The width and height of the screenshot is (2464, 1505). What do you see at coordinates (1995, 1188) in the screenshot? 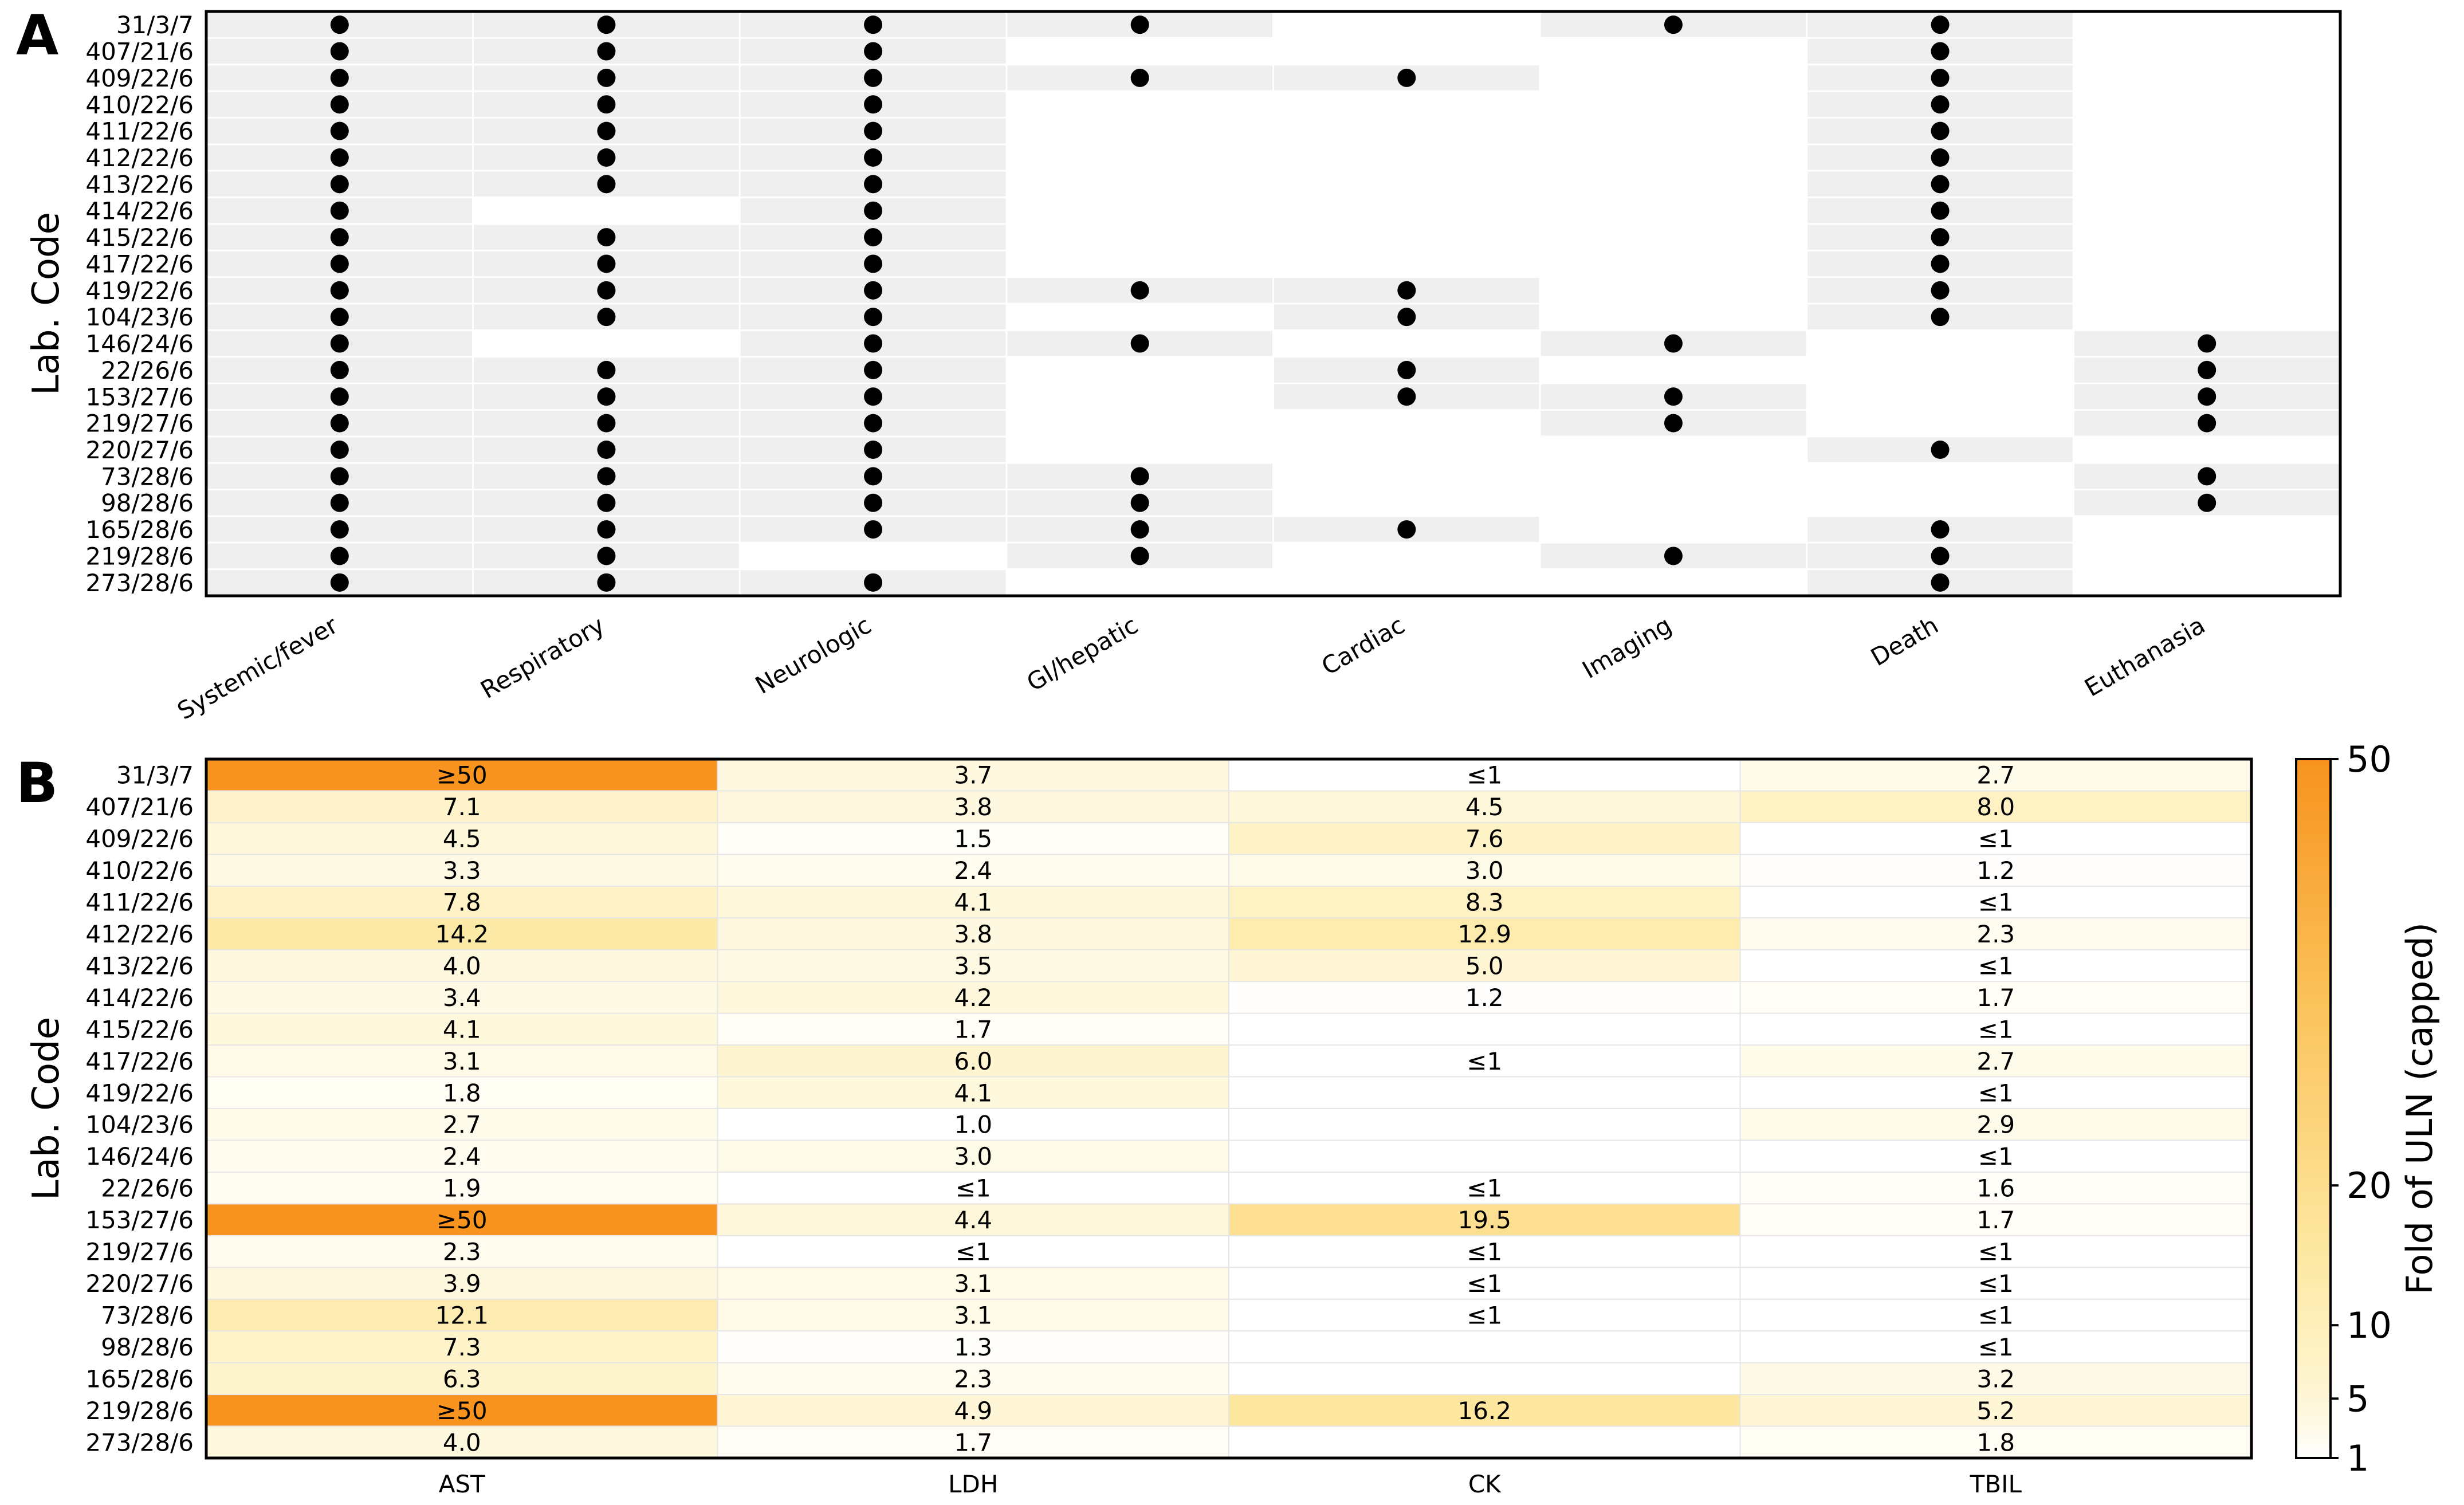
I see `cell-value-label: 1.6` at bounding box center [1995, 1188].